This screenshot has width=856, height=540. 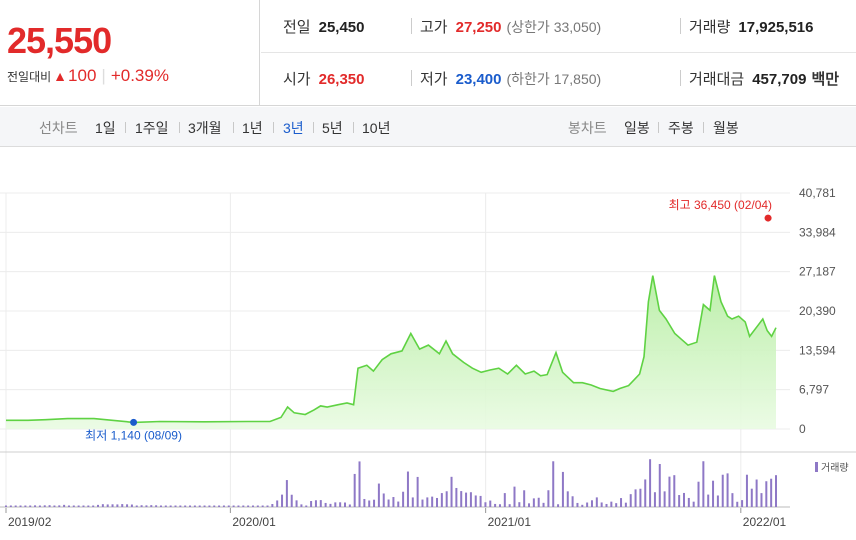 I want to click on low-label: 최저 1,140 (08/09), so click(x=133, y=435).